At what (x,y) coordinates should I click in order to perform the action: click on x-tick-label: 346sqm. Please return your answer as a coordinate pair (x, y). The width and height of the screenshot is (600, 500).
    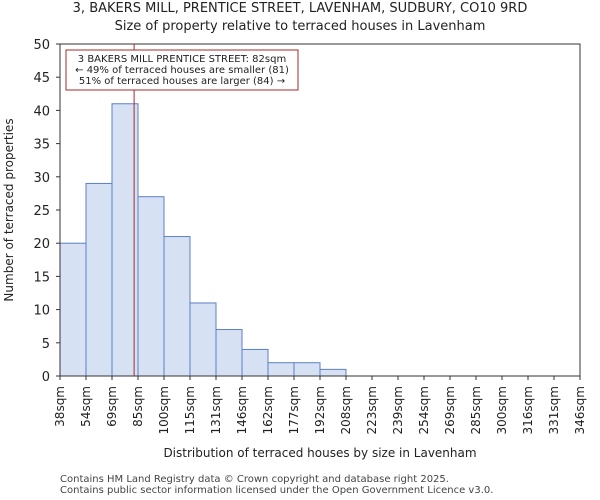
    Looking at the image, I should click on (580, 410).